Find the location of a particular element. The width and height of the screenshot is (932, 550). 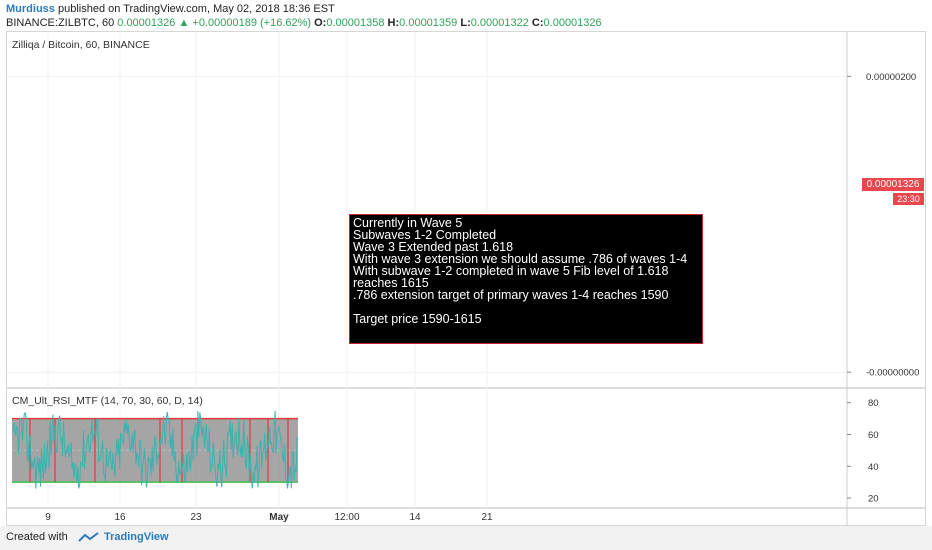

rsi-title: CM_Ult_RSI_MTF (14, 70, 30, 60, D, 14) is located at coordinates (107, 401).